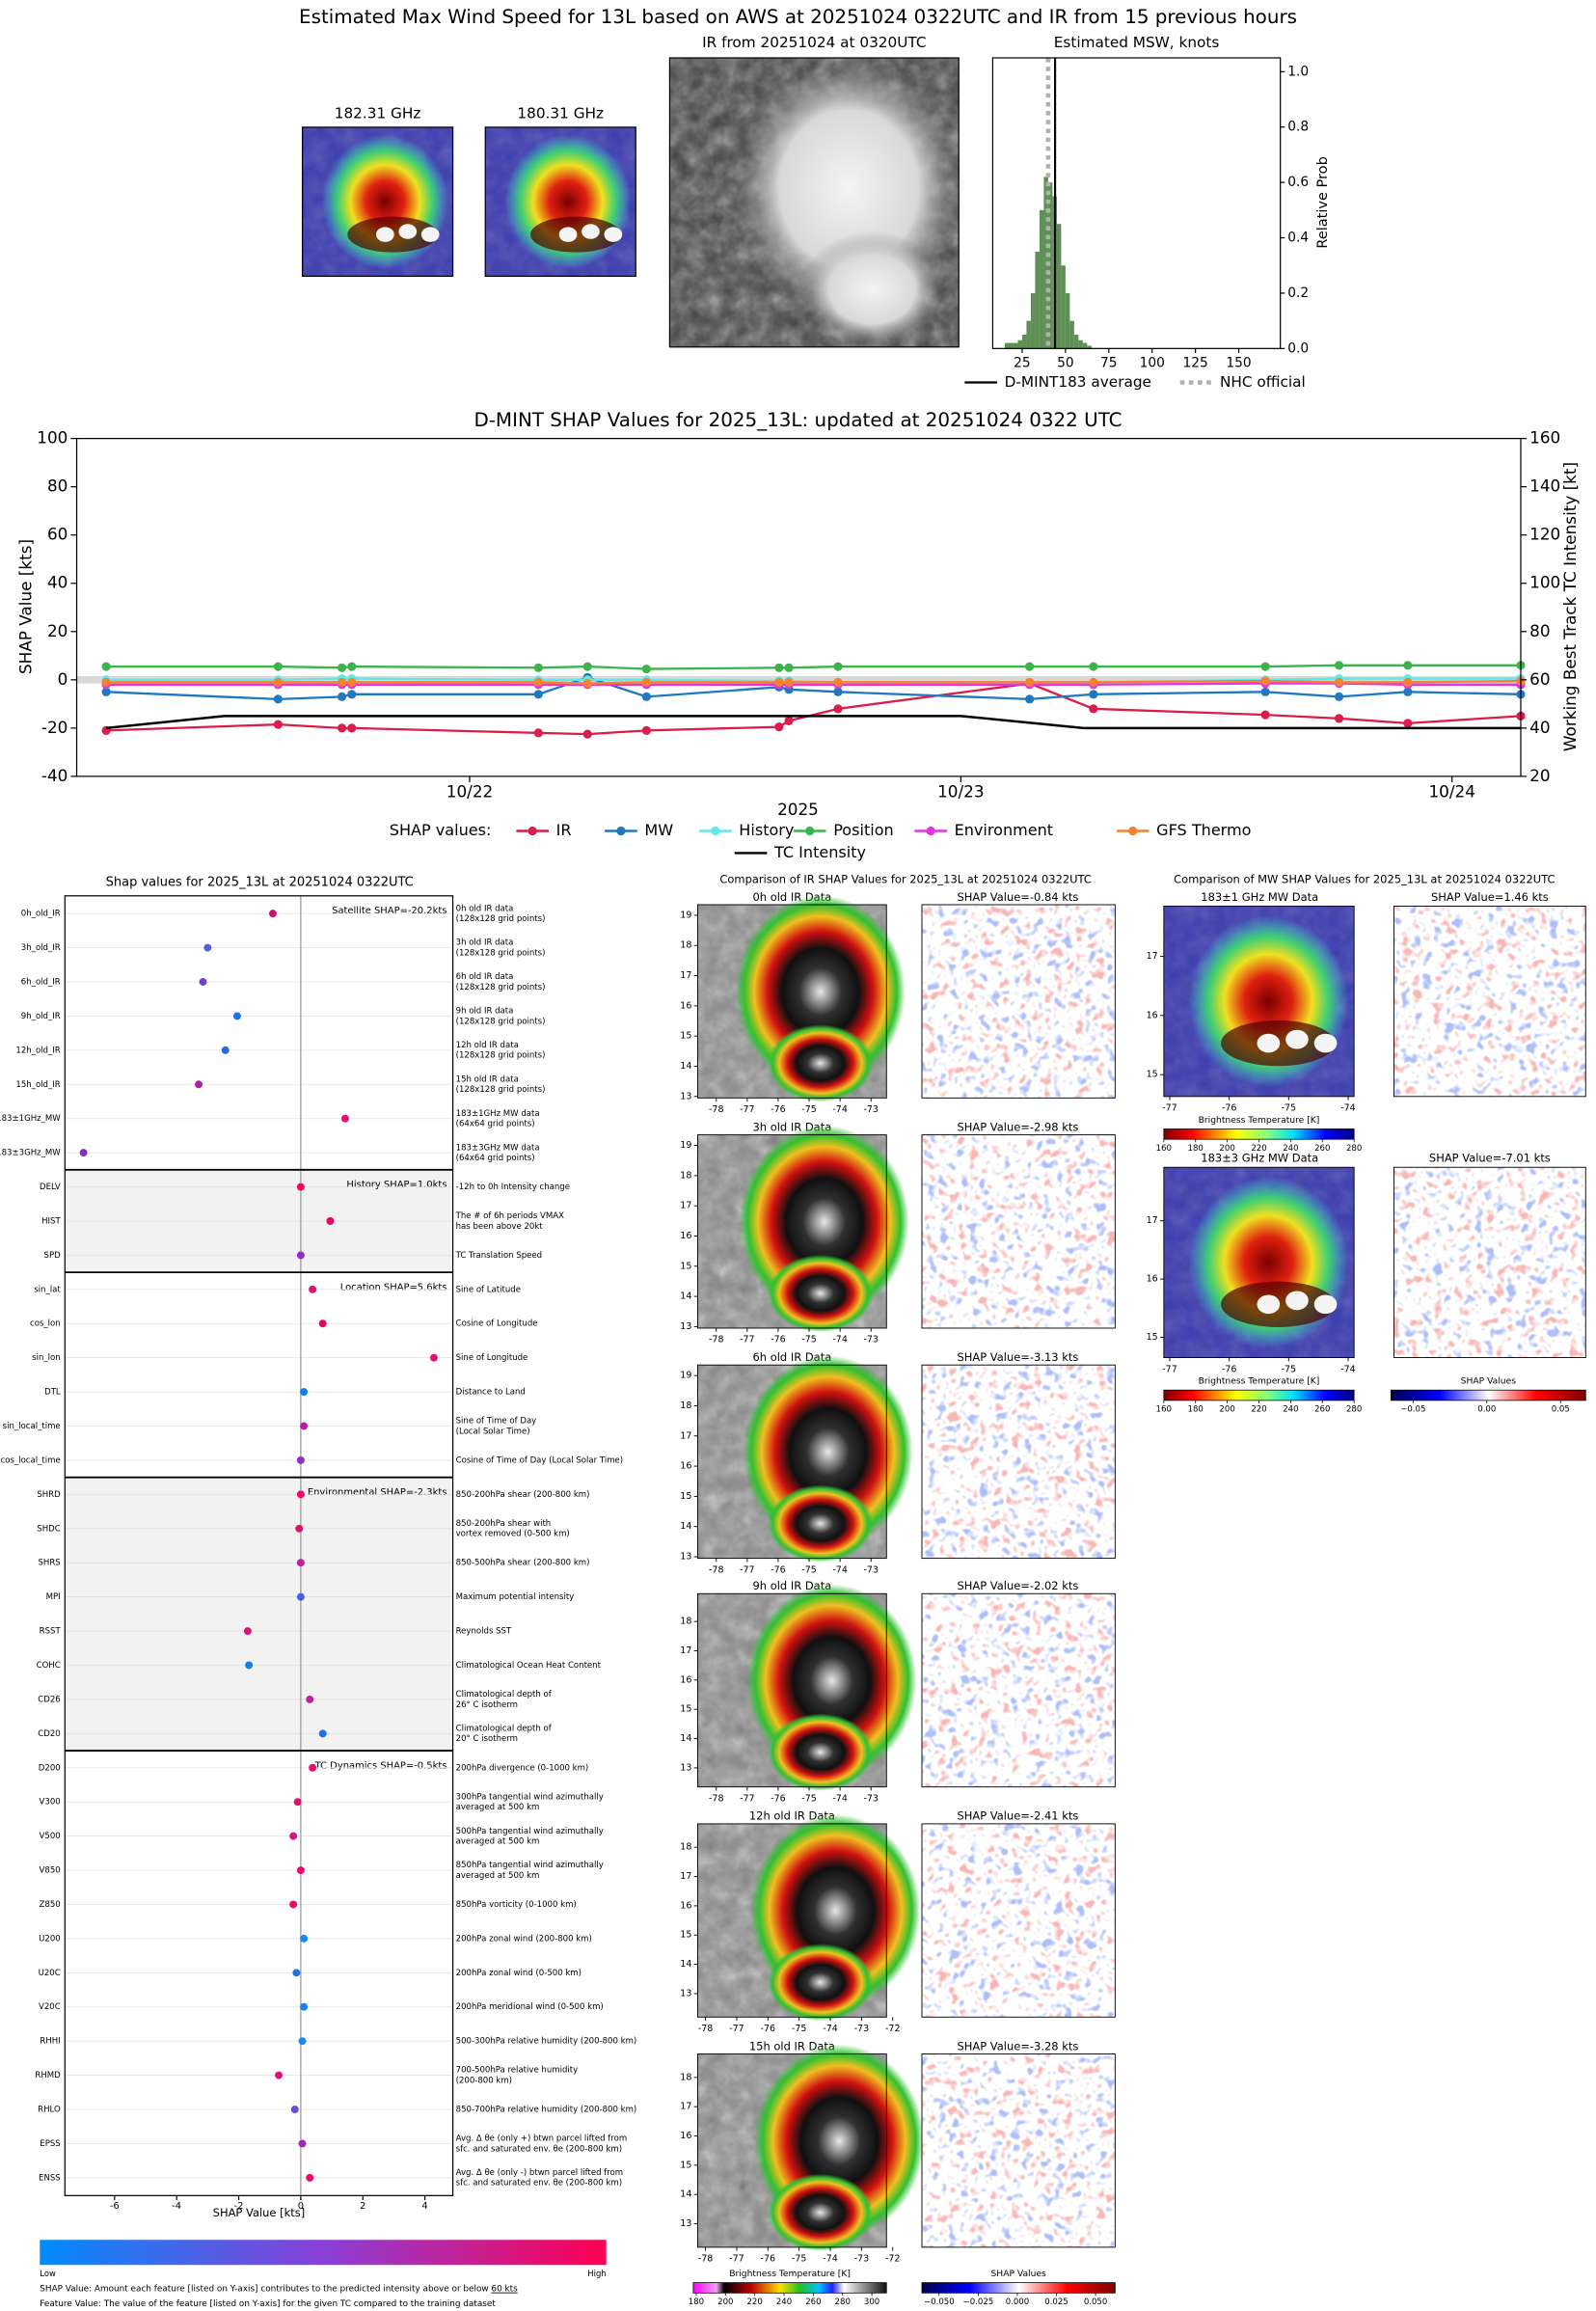  I want to click on x-axis-label: SHAP Value [kts], so click(259, 2212).